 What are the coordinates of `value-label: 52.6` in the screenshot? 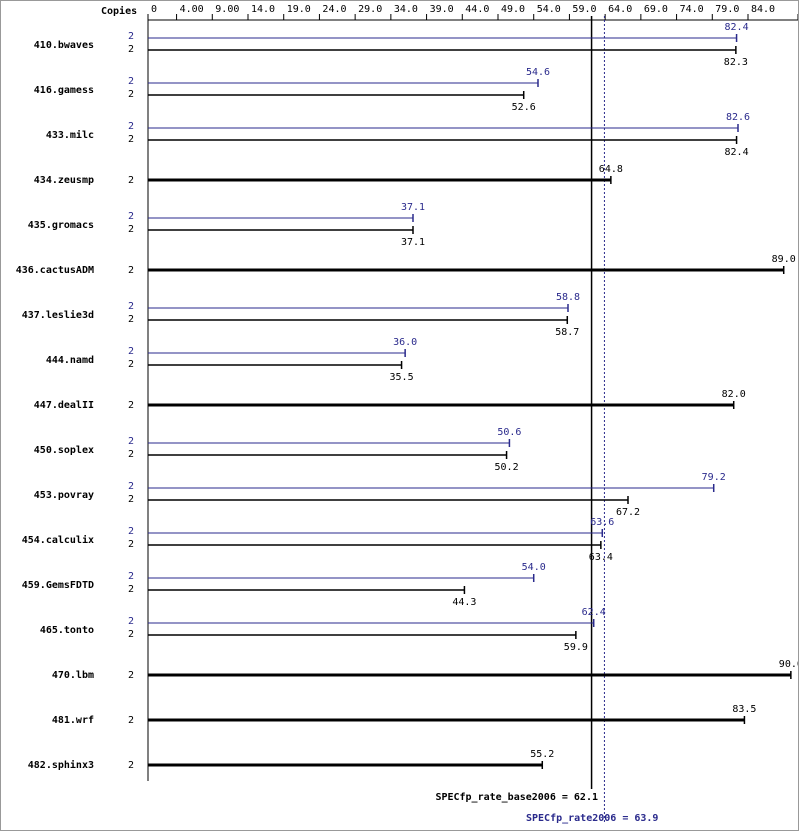 It's located at (524, 107).